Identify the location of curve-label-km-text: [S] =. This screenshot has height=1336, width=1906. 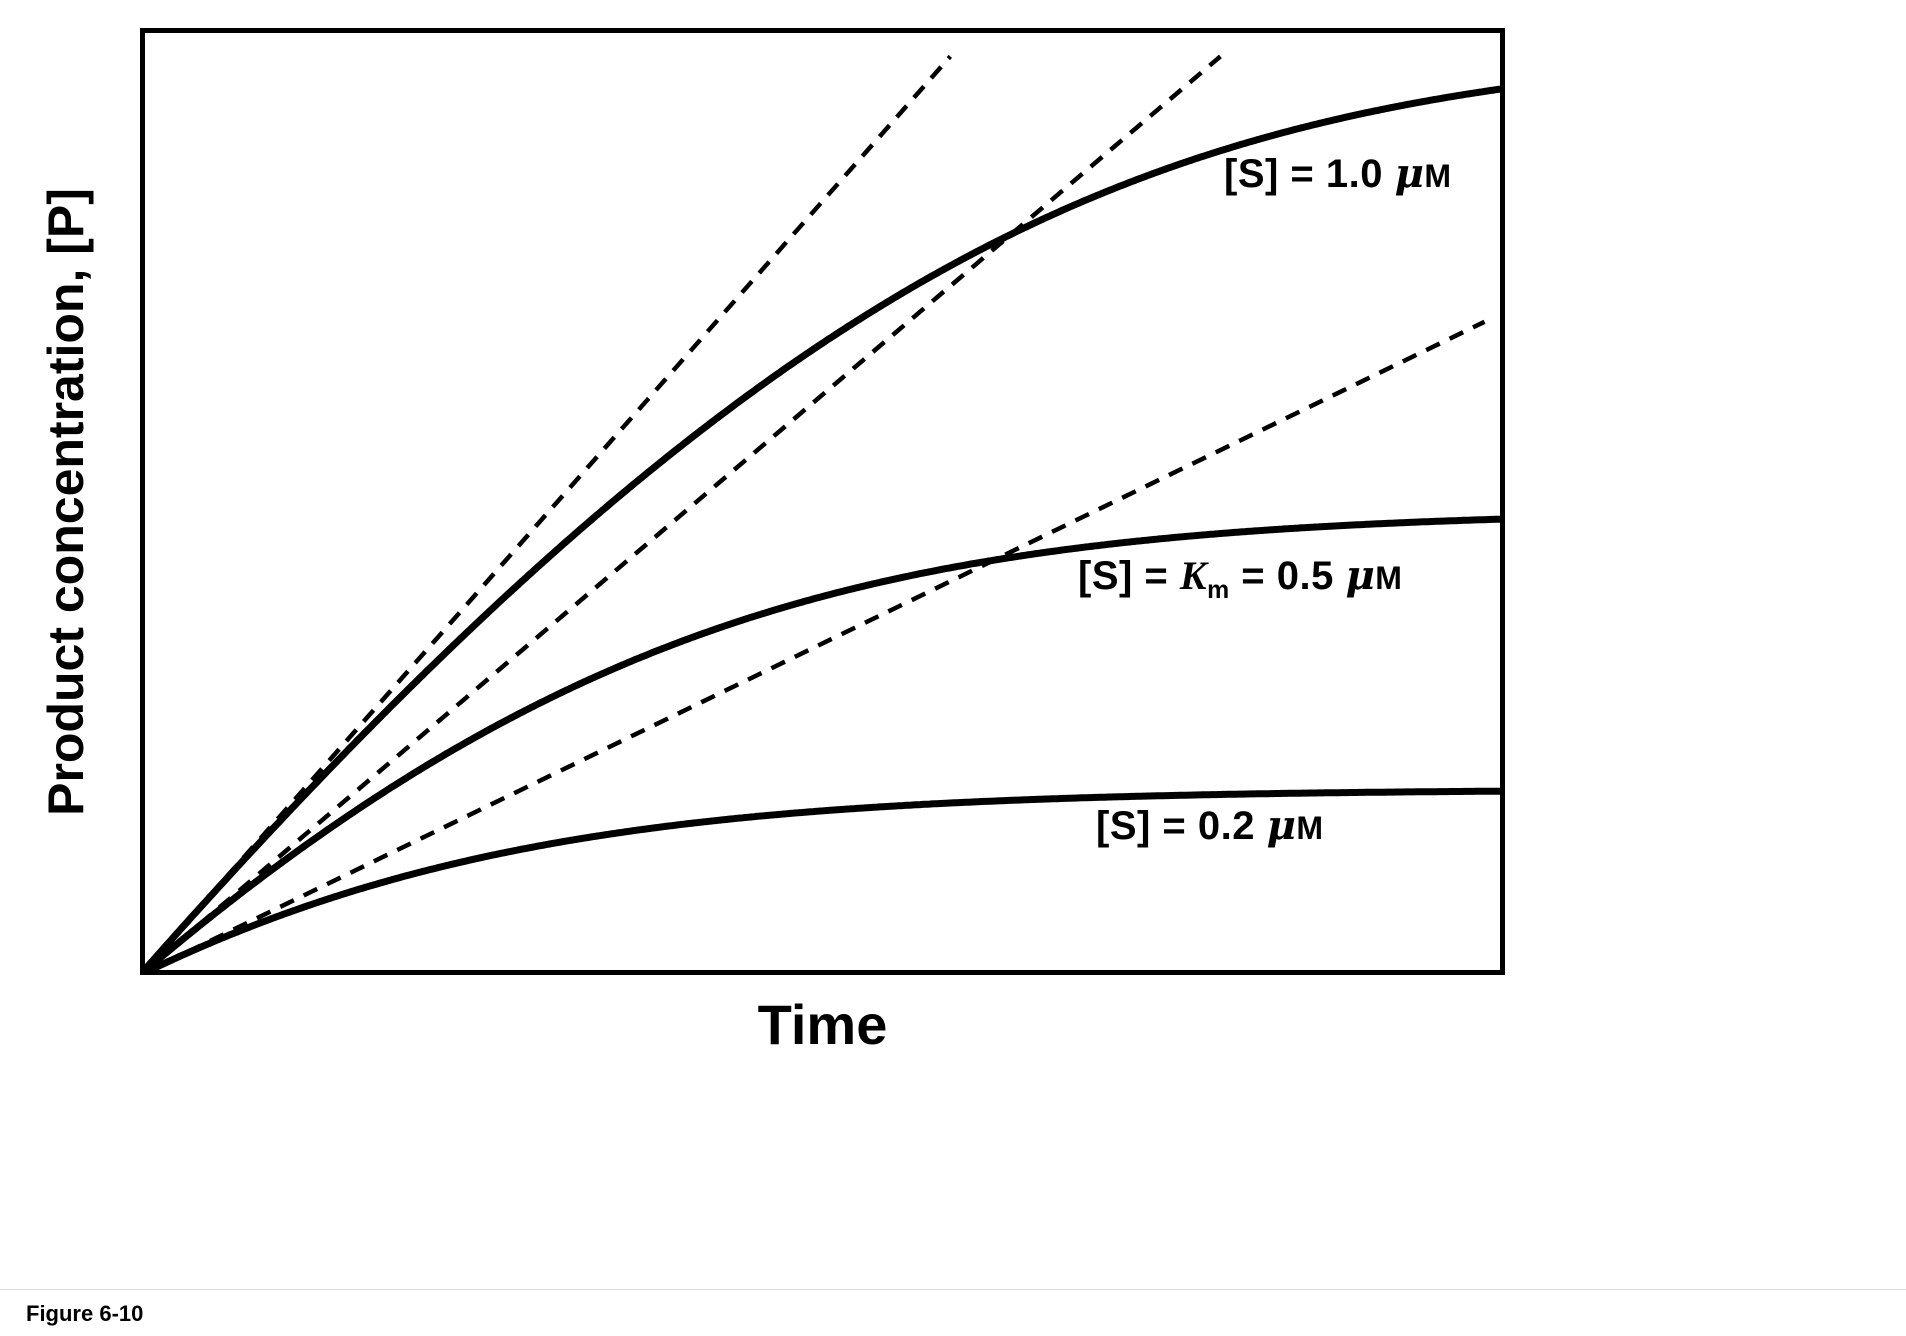
(1129, 576).